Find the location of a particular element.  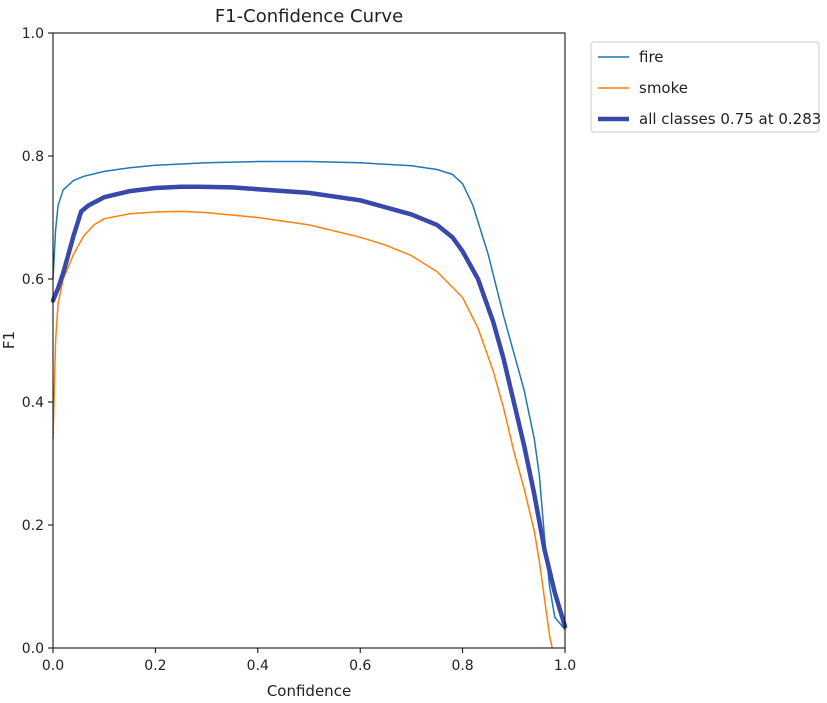

y-tick-label: 0.2 is located at coordinates (33, 526).